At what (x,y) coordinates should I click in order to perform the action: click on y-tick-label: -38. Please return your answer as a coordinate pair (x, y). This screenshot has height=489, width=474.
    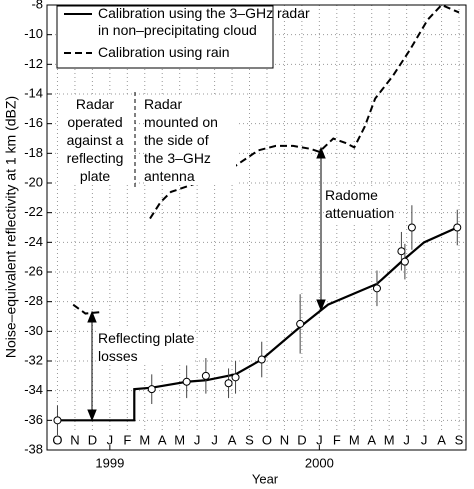
    Looking at the image, I should click on (33, 448).